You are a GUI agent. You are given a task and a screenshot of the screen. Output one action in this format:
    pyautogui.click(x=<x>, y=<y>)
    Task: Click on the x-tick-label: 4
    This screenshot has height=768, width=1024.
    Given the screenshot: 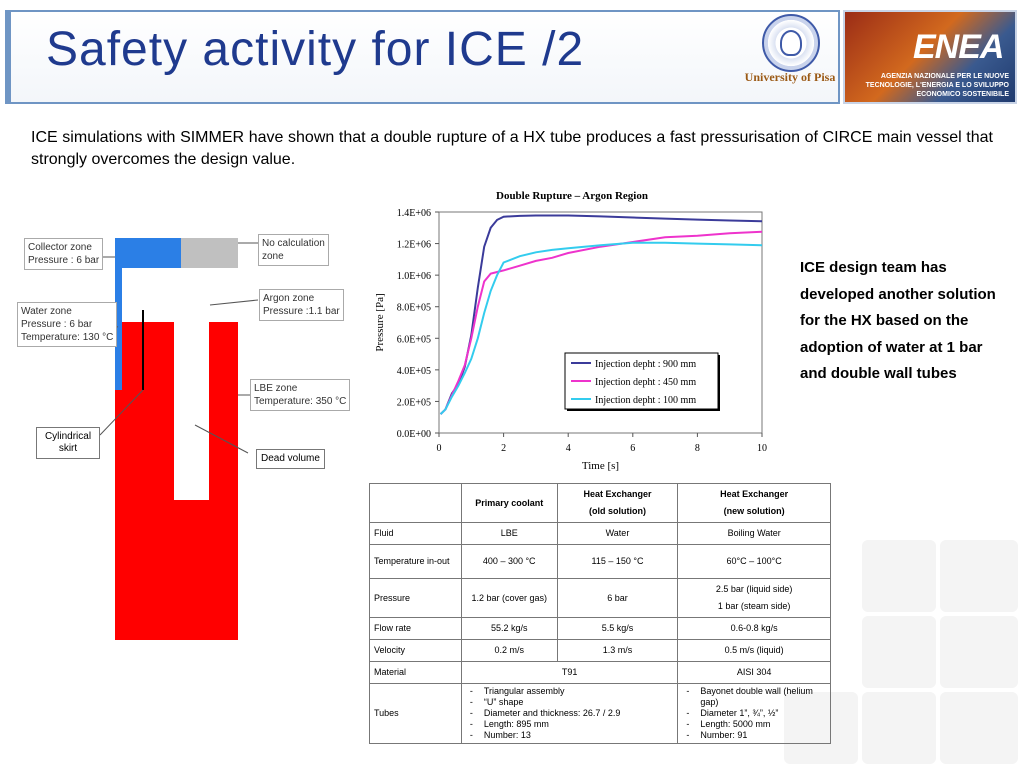 What is the action you would take?
    pyautogui.click(x=568, y=448)
    